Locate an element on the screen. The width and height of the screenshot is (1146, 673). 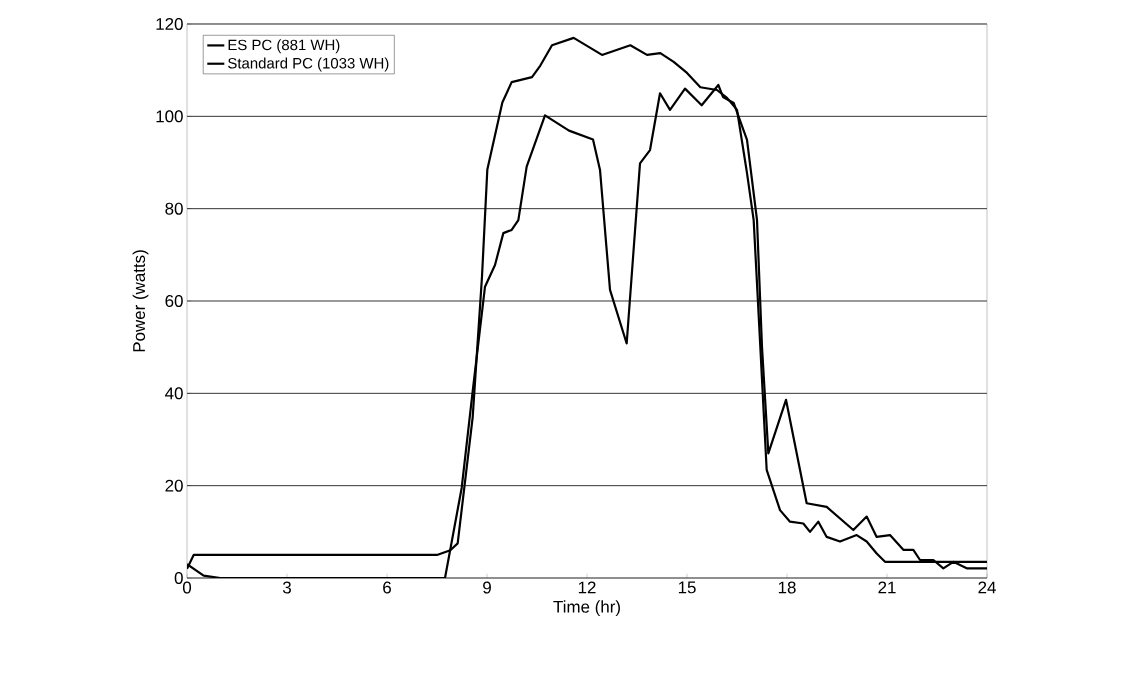
x-tick-label: 12 is located at coordinates (587, 587).